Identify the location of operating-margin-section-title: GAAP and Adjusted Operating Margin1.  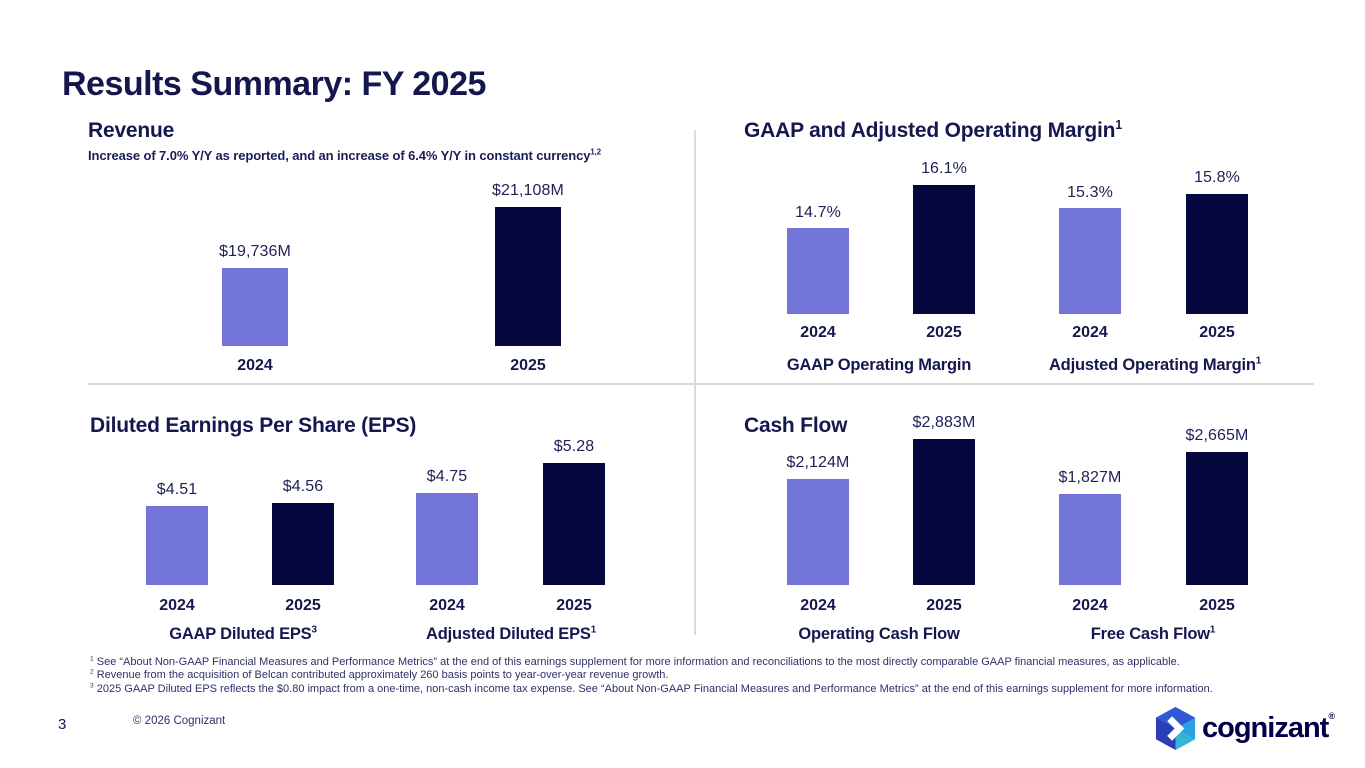
(933, 131).